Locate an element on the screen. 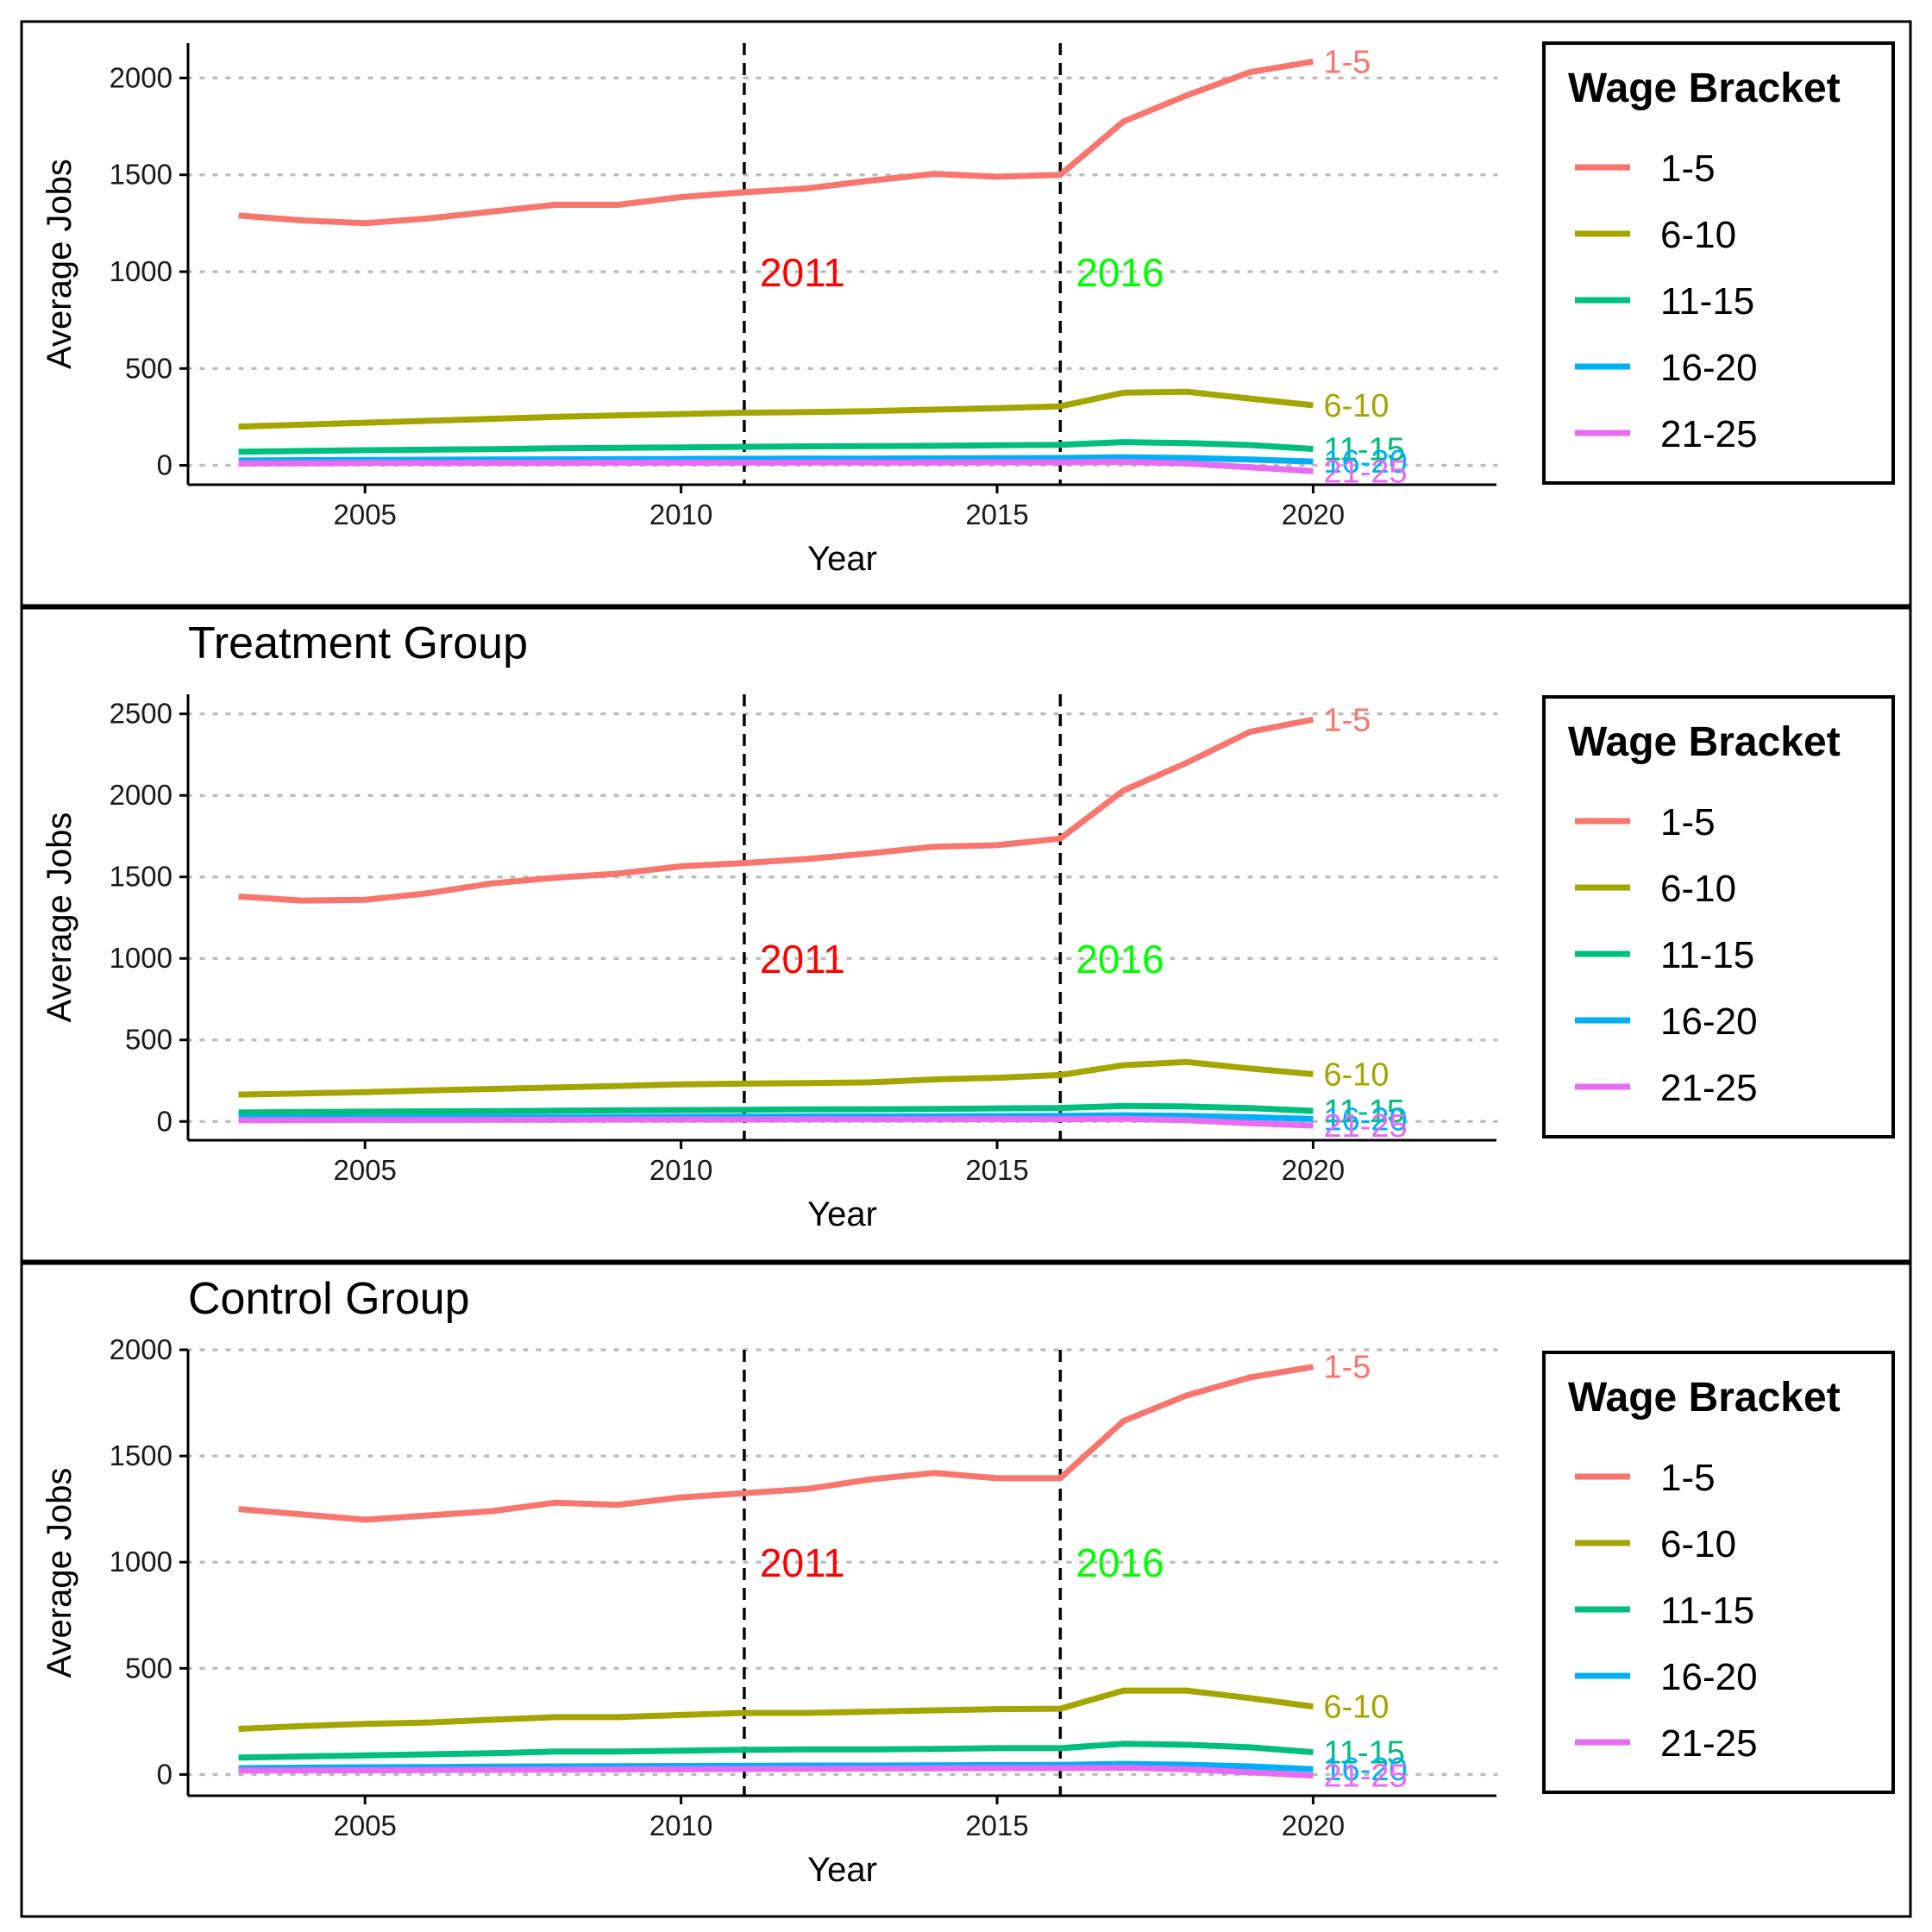 Image resolution: width=1932 pixels, height=1932 pixels. y-tick-label: 2500 is located at coordinates (141, 714).